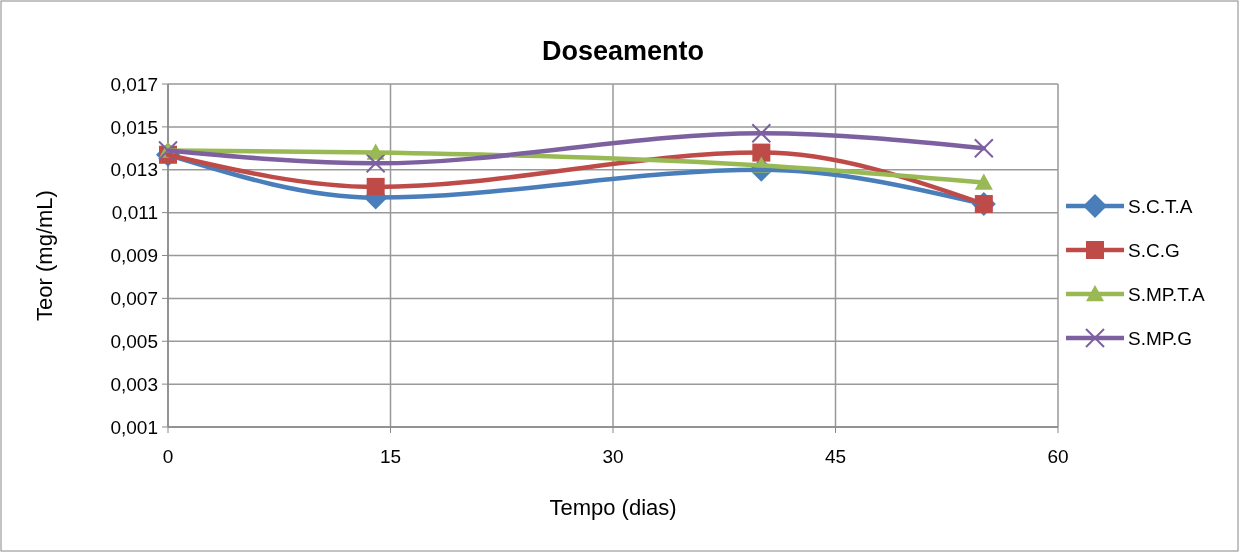  I want to click on legend-label: S.MP.T.A, so click(1167, 294).